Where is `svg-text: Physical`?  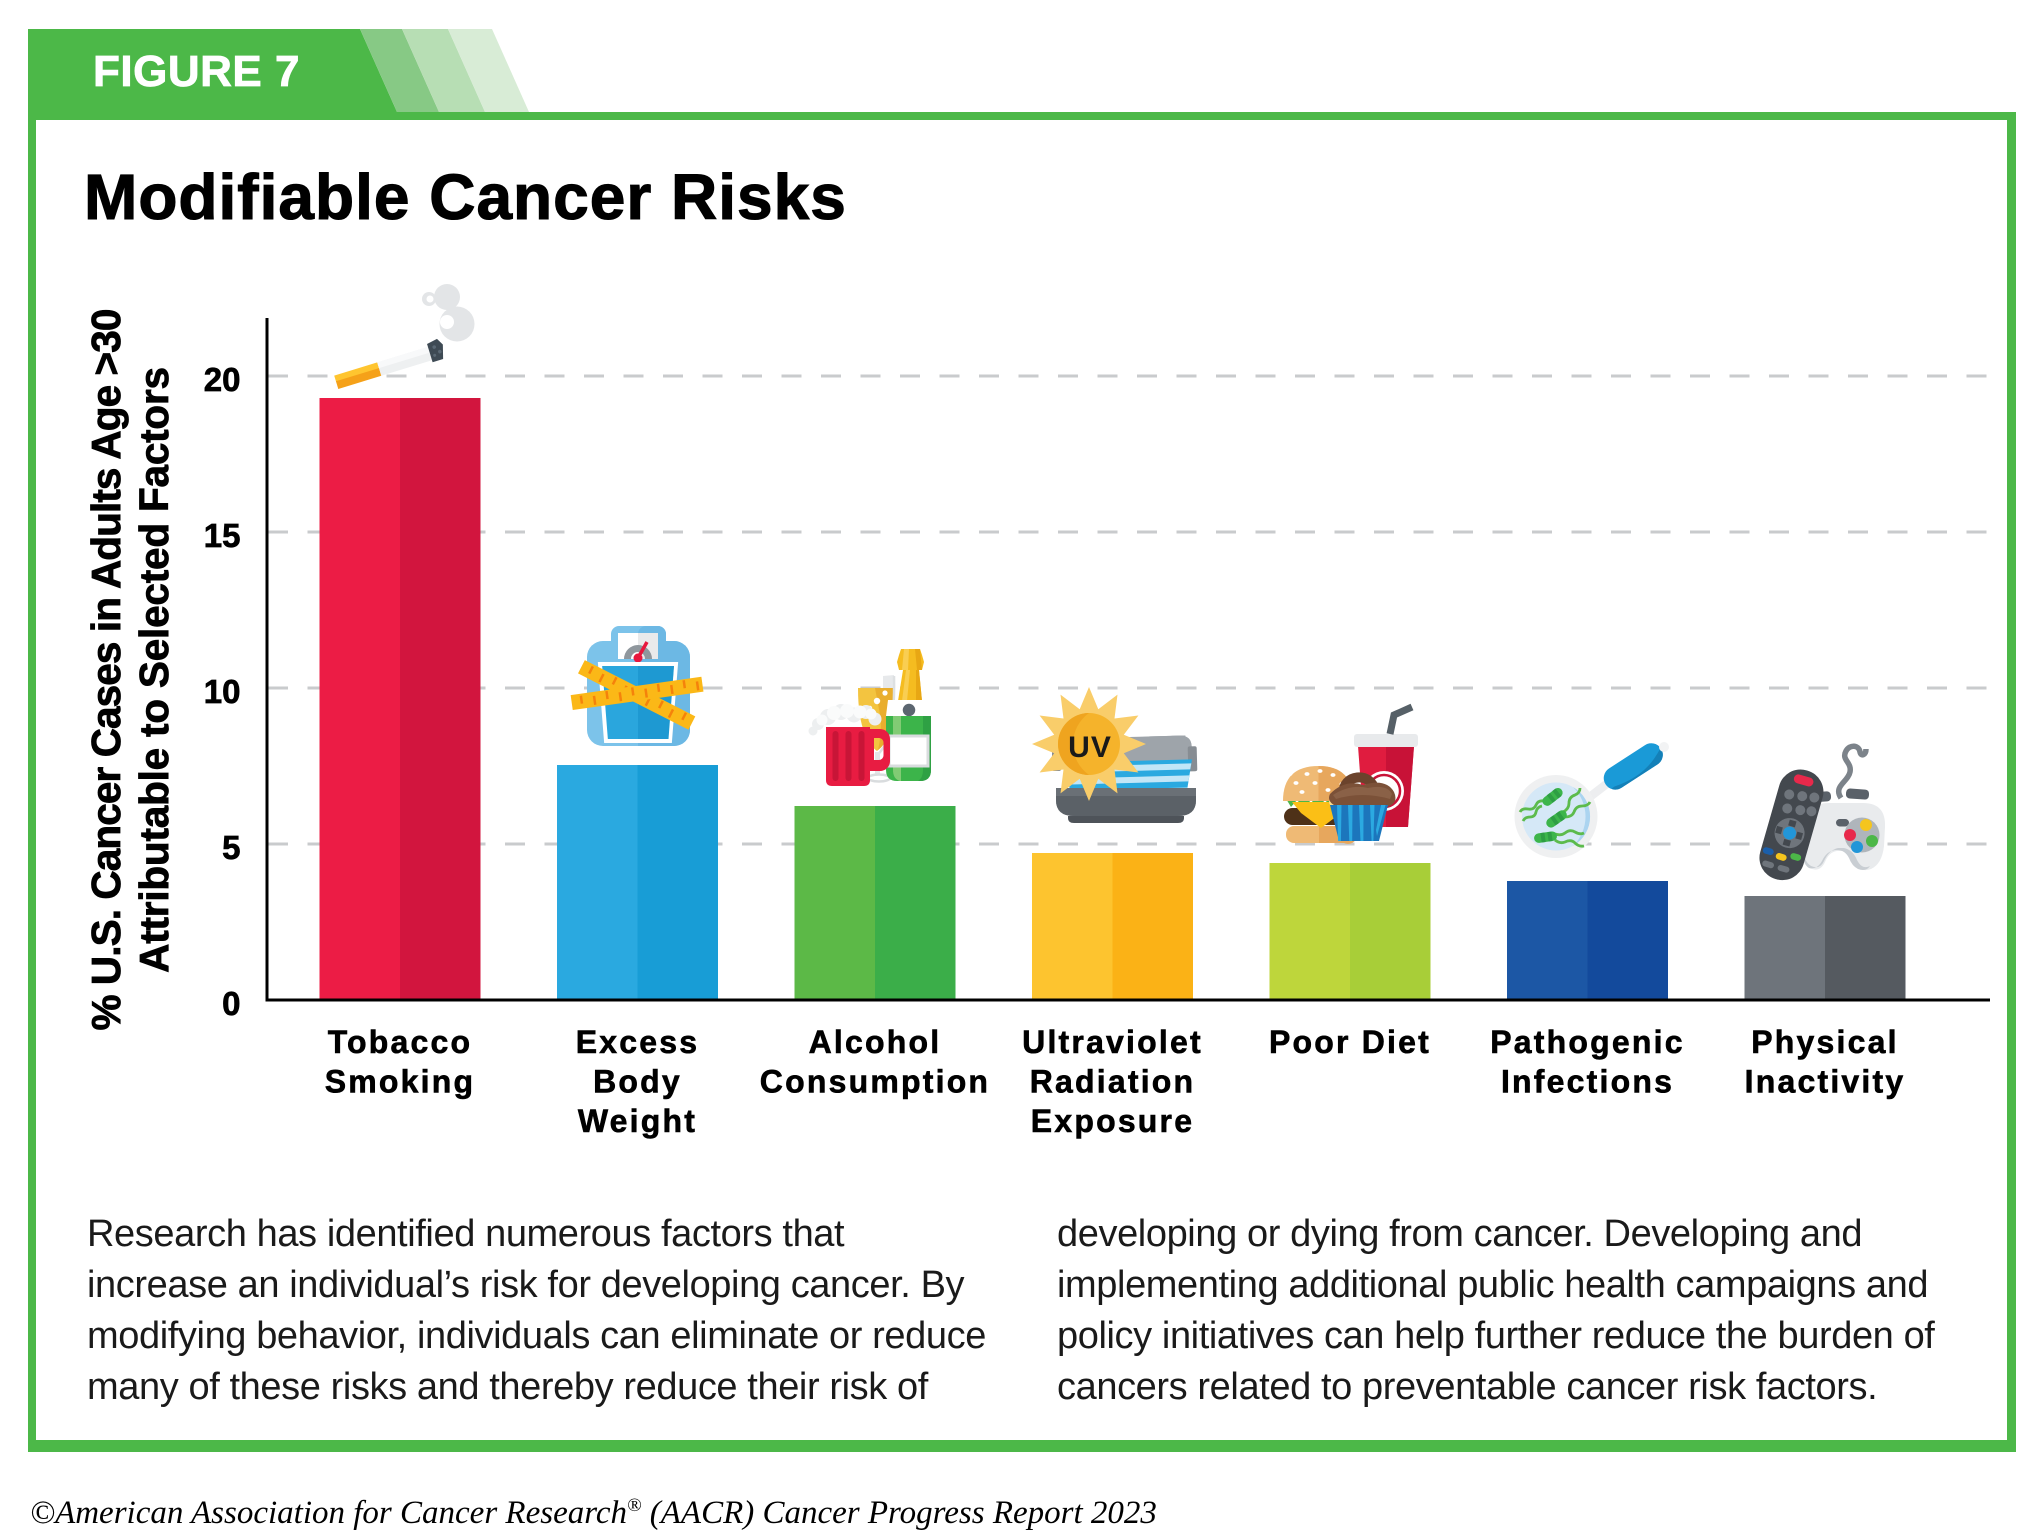 svg-text: Physical is located at coordinates (1824, 1042).